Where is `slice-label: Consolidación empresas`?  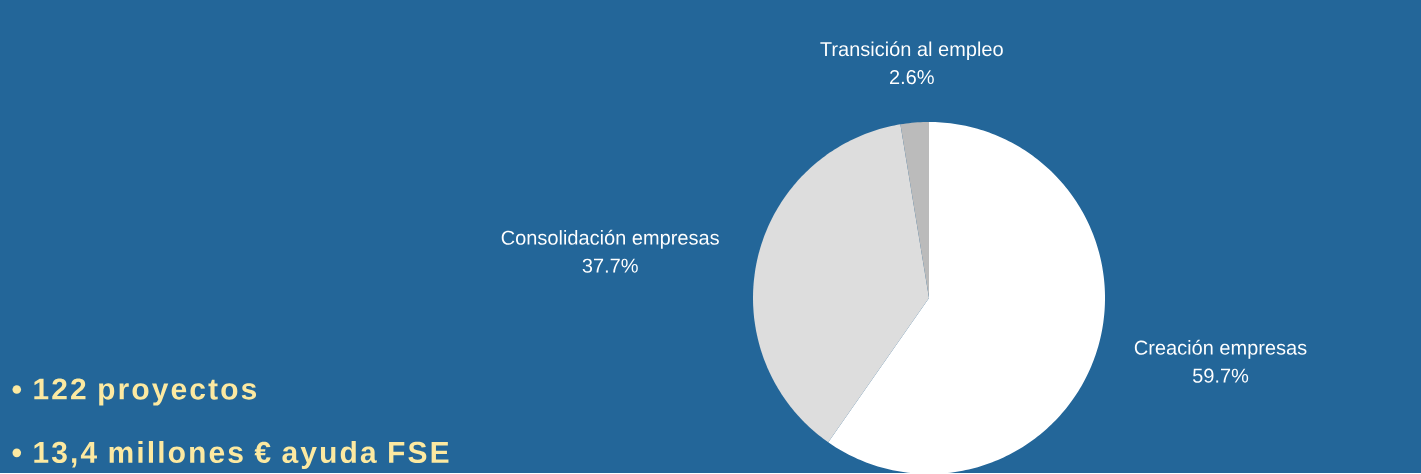
slice-label: Consolidación empresas is located at coordinates (610, 239).